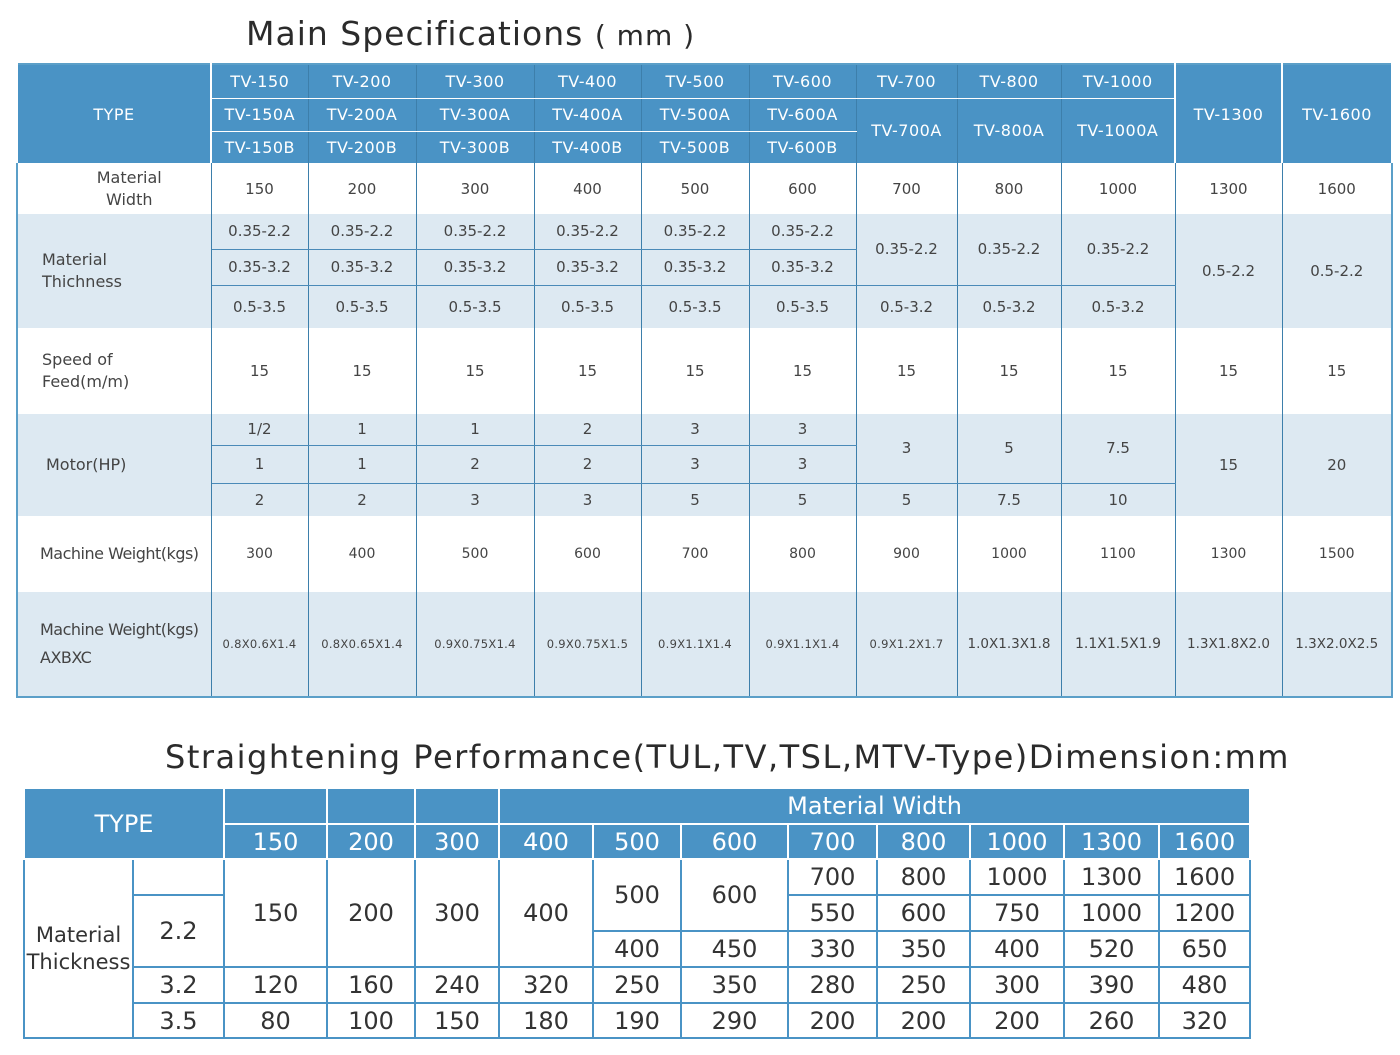  I want to click on model-cell: TV-500A, so click(695, 115).